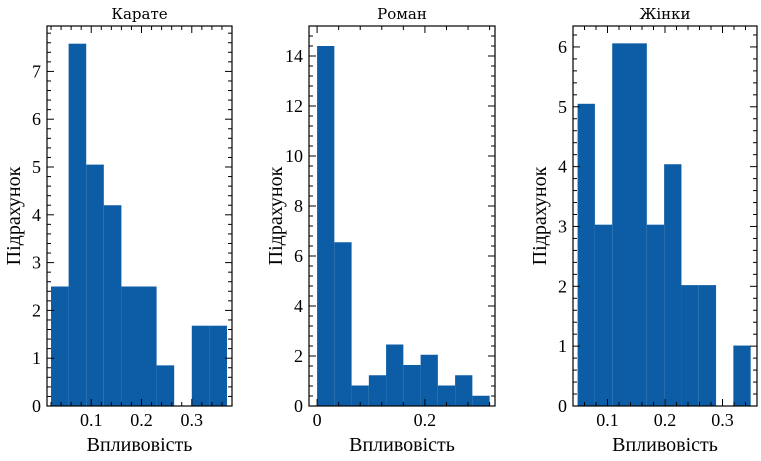  I want to click on y-tick-label: 12, so click(294, 106).